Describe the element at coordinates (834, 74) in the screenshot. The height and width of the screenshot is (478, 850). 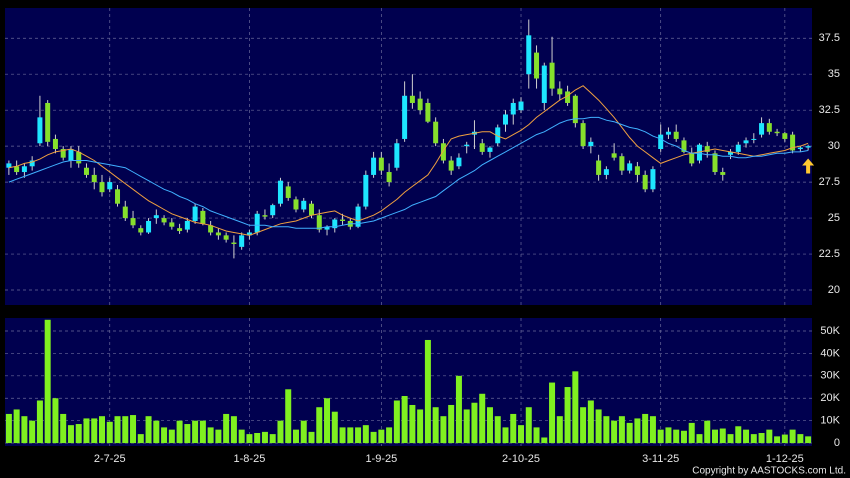
I see `y-tick-label: 35` at that location.